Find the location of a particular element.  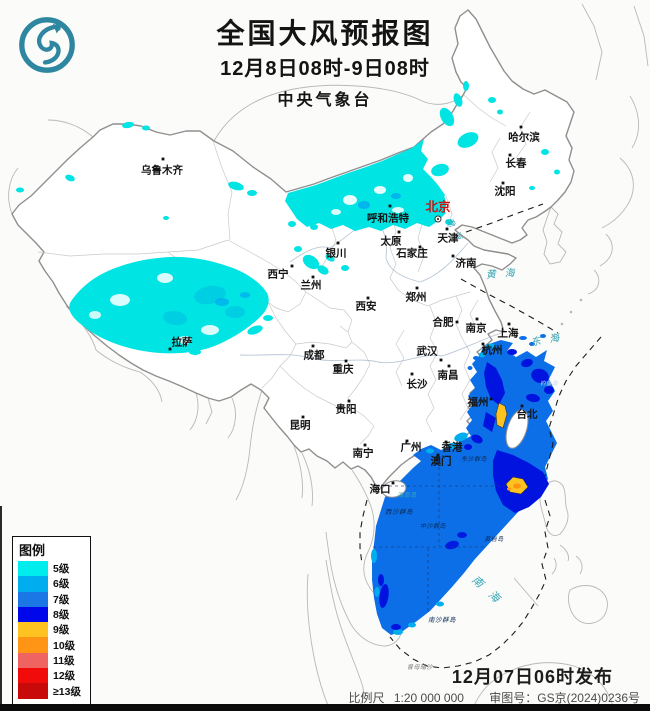

city-label: 郑州 is located at coordinates (416, 297).